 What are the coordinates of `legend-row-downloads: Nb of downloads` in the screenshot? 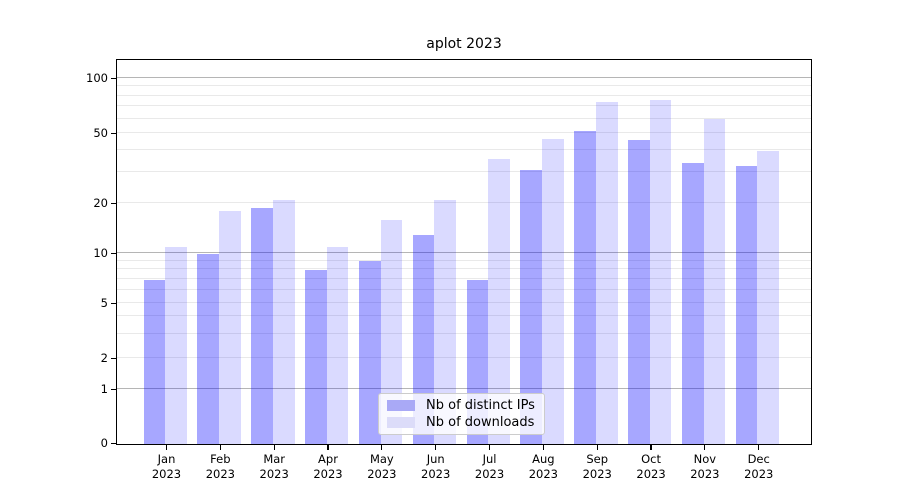 It's located at (461, 422).